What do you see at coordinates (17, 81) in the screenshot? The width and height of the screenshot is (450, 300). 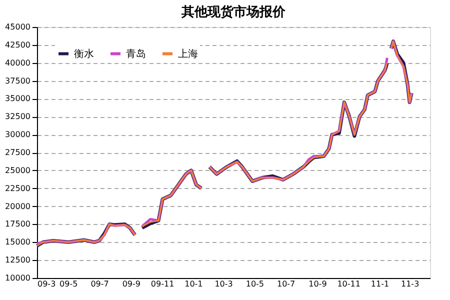 I see `y-tick-label: 37500` at bounding box center [17, 81].